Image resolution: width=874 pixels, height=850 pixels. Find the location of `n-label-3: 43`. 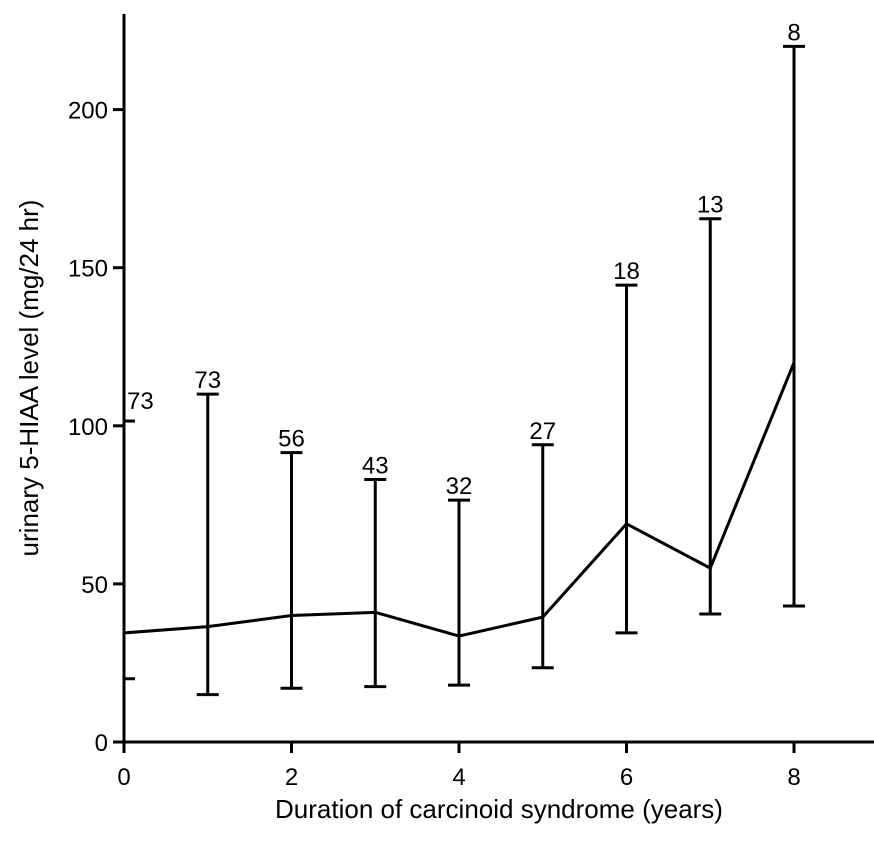

n-label-3: 43 is located at coordinates (375, 466).